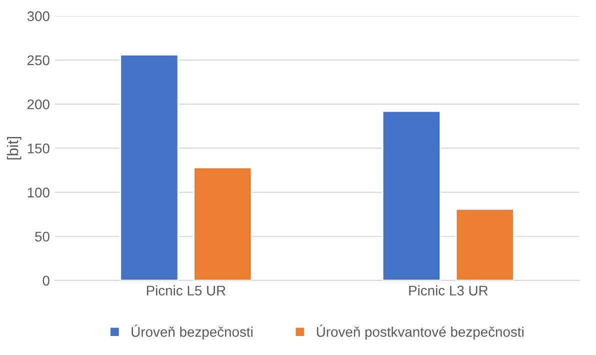 The width and height of the screenshot is (596, 355). What do you see at coordinates (39, 104) in the screenshot?
I see `y-tick-label: 200` at bounding box center [39, 104].